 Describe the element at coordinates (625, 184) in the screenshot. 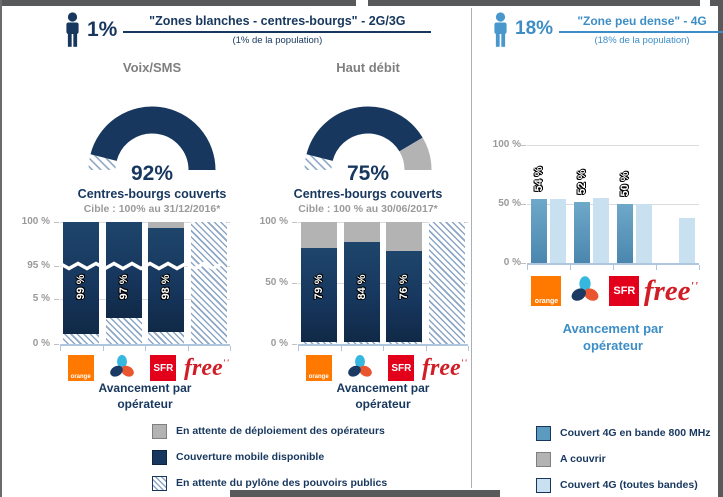

I see `bar-value-label: 50 %` at that location.